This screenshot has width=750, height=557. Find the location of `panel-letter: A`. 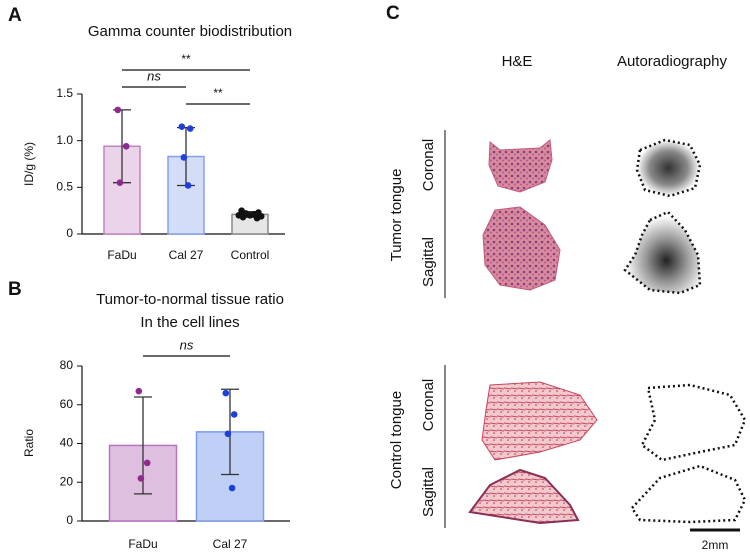

panel-letter: A is located at coordinates (15, 15).